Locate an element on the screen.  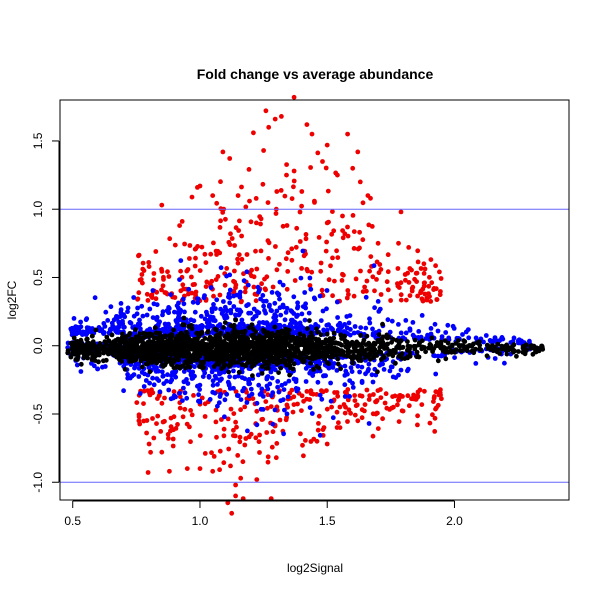
y-tick-label: -1.0 is located at coordinates (38, 482).